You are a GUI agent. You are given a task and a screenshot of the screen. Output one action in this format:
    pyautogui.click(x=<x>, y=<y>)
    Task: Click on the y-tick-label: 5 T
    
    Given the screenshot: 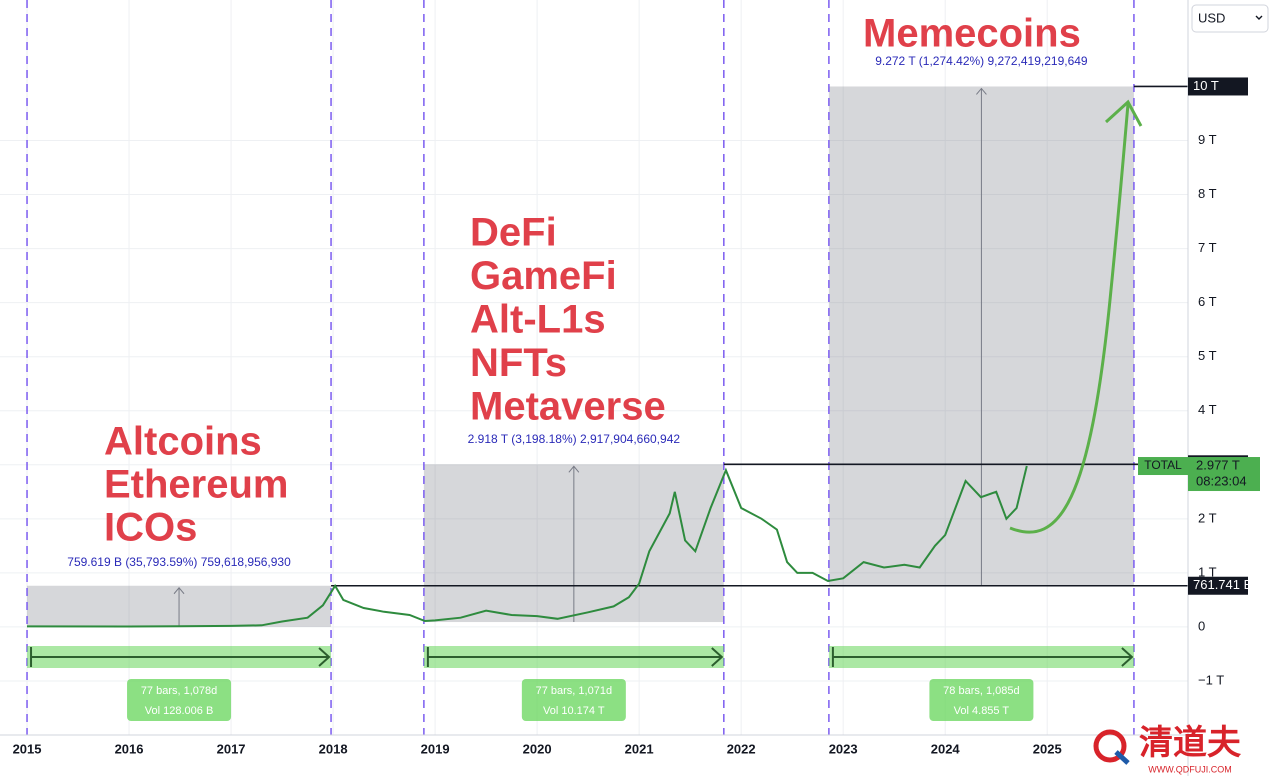 What is the action you would take?
    pyautogui.click(x=1207, y=355)
    